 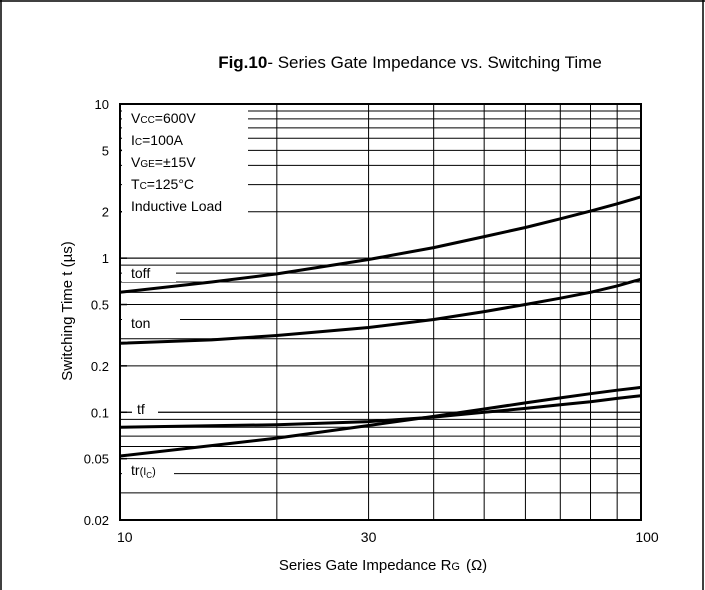 I want to click on y-tick-label: 10, so click(x=102, y=104).